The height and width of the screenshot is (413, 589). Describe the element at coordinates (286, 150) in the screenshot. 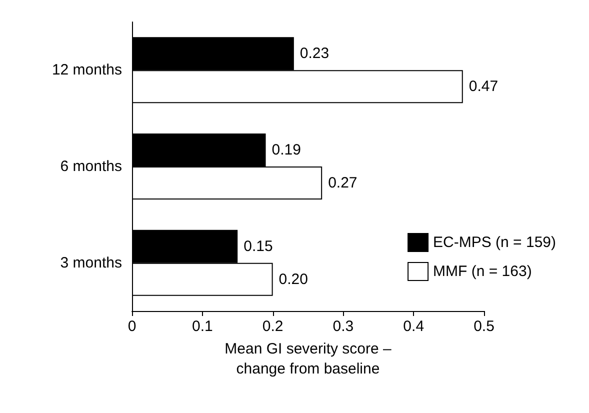

I see `data-label: 0.19` at that location.